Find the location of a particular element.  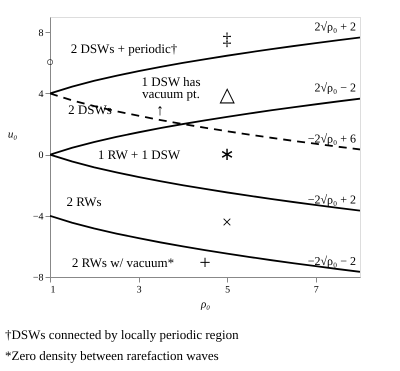

text: †DSWs connected by locally periodic region is located at coordinates (122, 334).